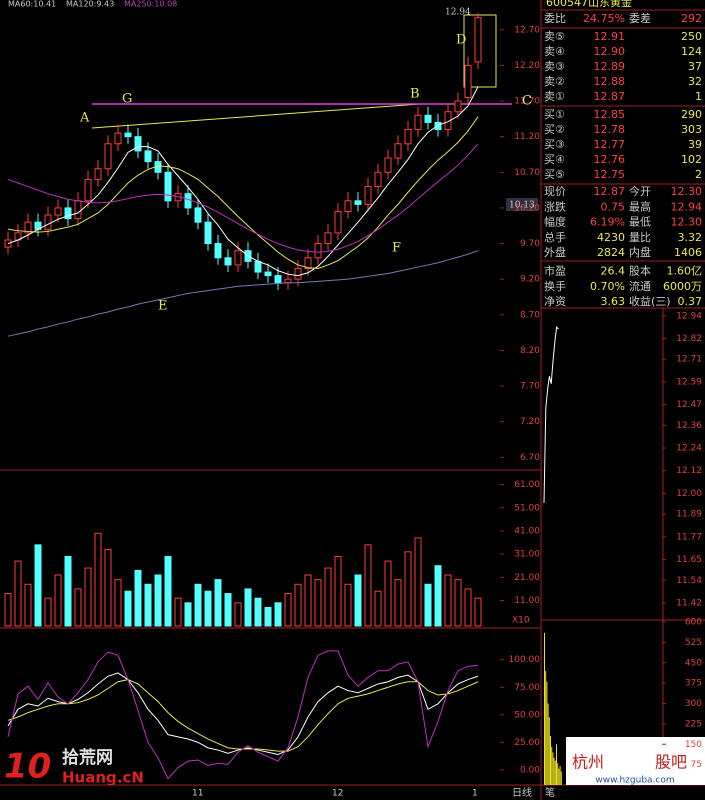  Describe the element at coordinates (640, 222) in the screenshot. I see `quote-text: 最低` at that location.